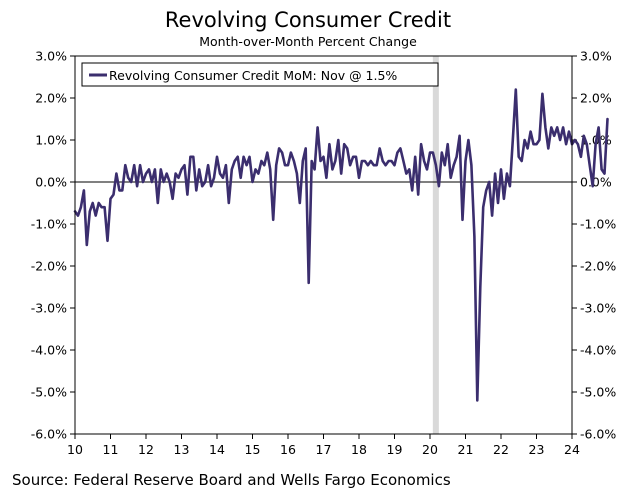  I want to click on y-tick-label-left: -1.0%, so click(49, 224).